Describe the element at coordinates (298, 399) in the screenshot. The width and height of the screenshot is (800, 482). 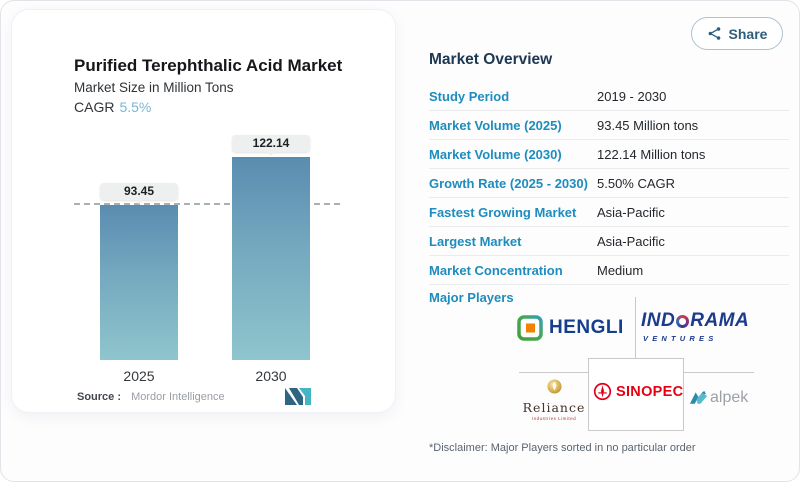
I see `mordor-intelligence-logo-icon` at that location.